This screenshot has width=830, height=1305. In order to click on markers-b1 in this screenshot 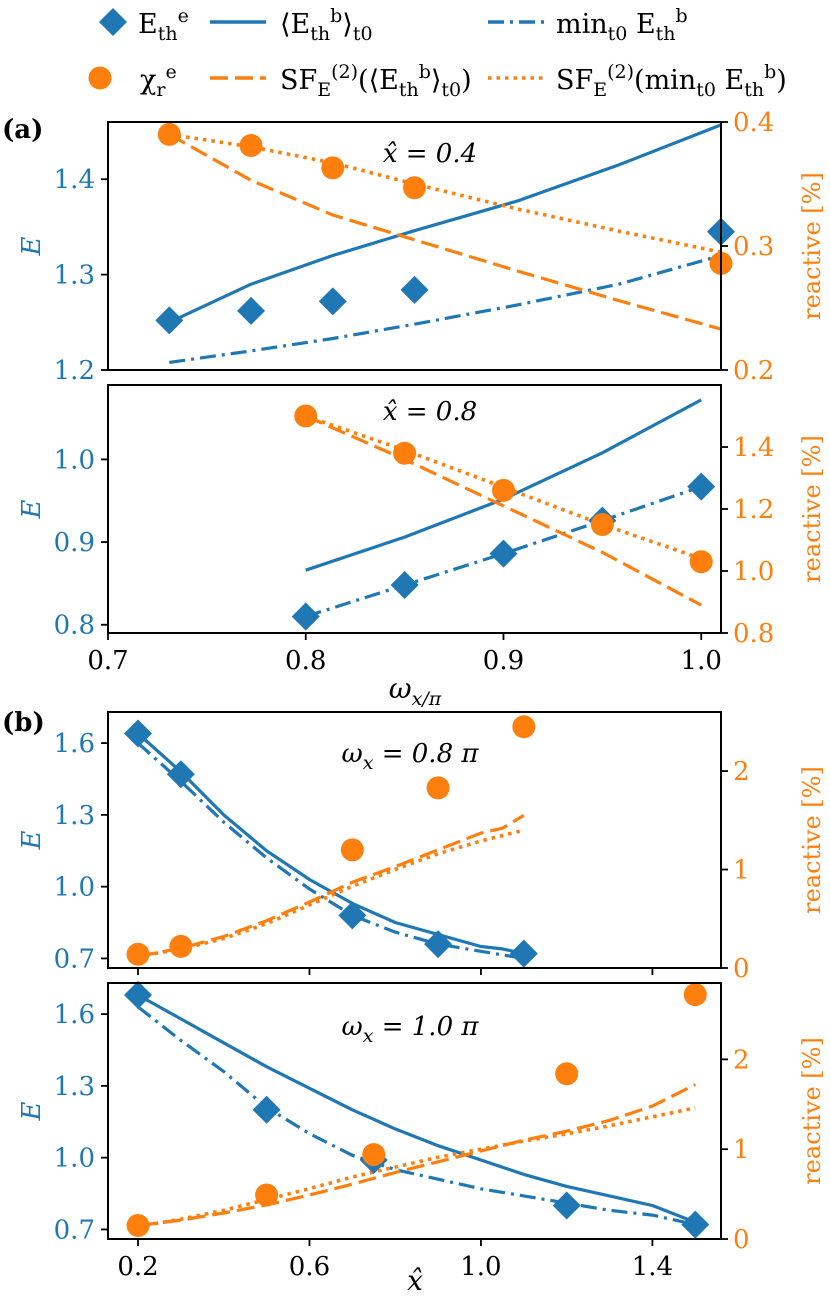, I will do `click(331, 841)`.